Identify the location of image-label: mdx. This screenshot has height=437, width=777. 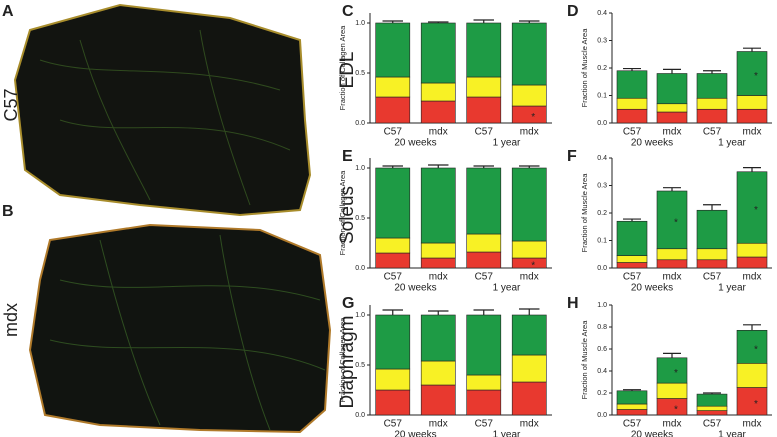
(11, 320).